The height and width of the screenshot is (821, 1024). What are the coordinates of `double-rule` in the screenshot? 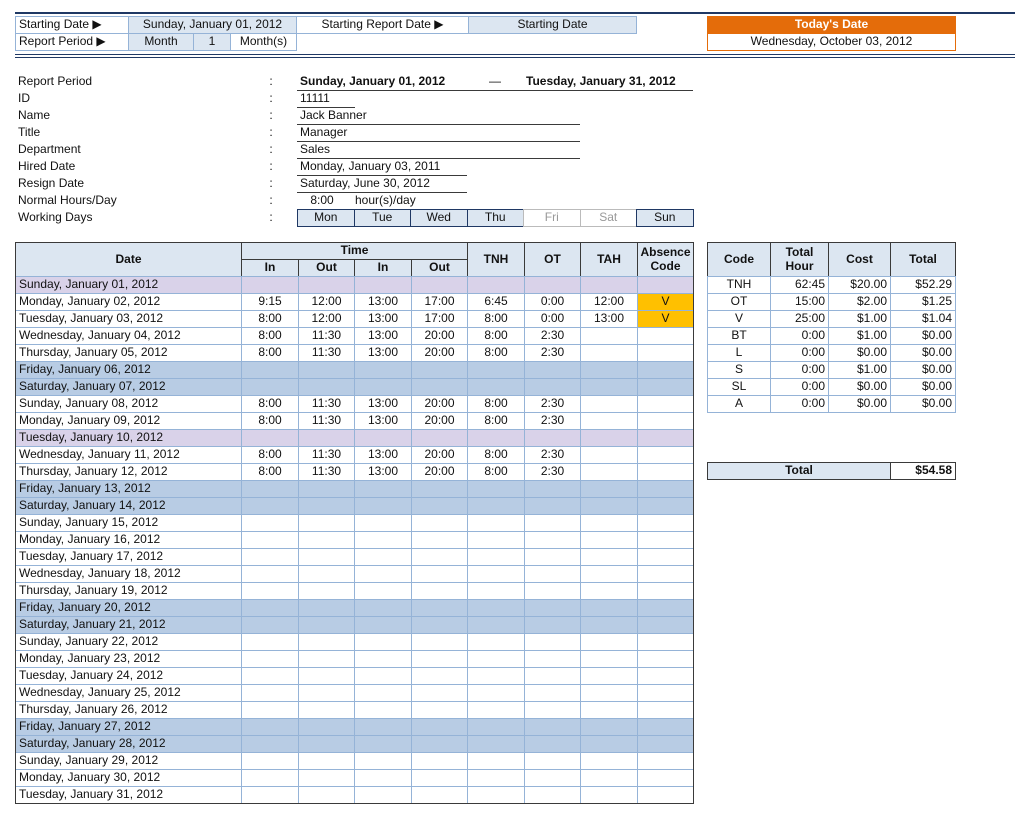 It's located at (515, 54).